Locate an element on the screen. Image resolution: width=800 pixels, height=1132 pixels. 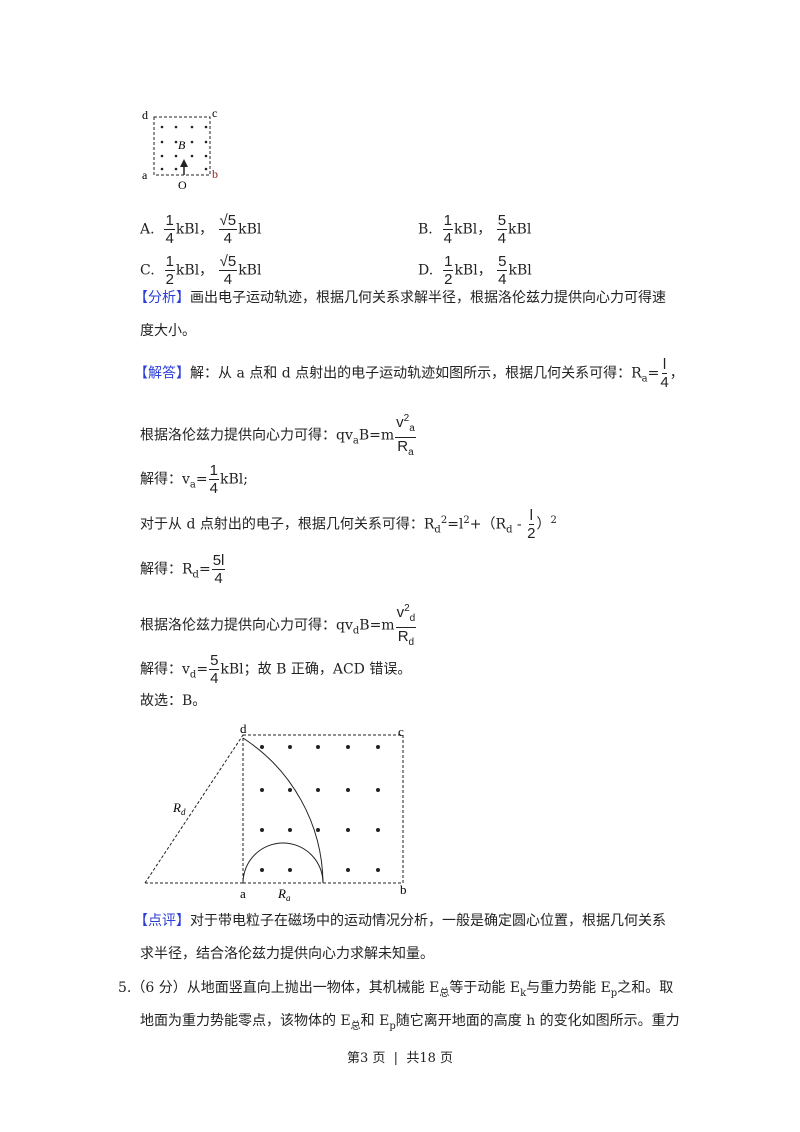
solution-line-6: 根据洛伦兹力提供向心力可得：qvdB=m v2d Rd is located at coordinates (278, 625).